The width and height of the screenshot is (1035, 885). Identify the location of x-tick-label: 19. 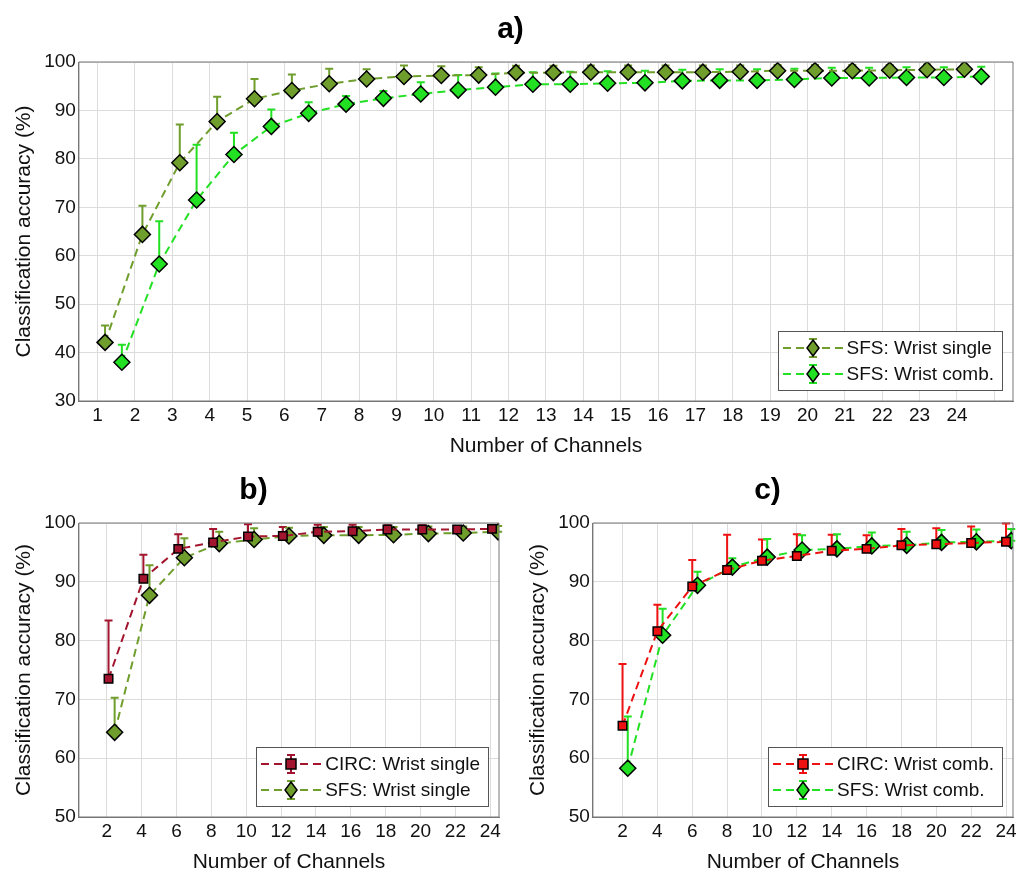
(770, 414).